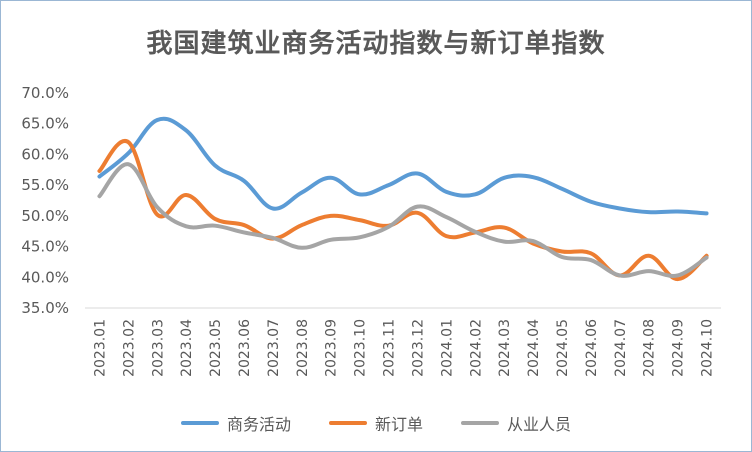 This screenshot has height=452, width=752. I want to click on x-tick-label: 2023.05, so click(216, 348).